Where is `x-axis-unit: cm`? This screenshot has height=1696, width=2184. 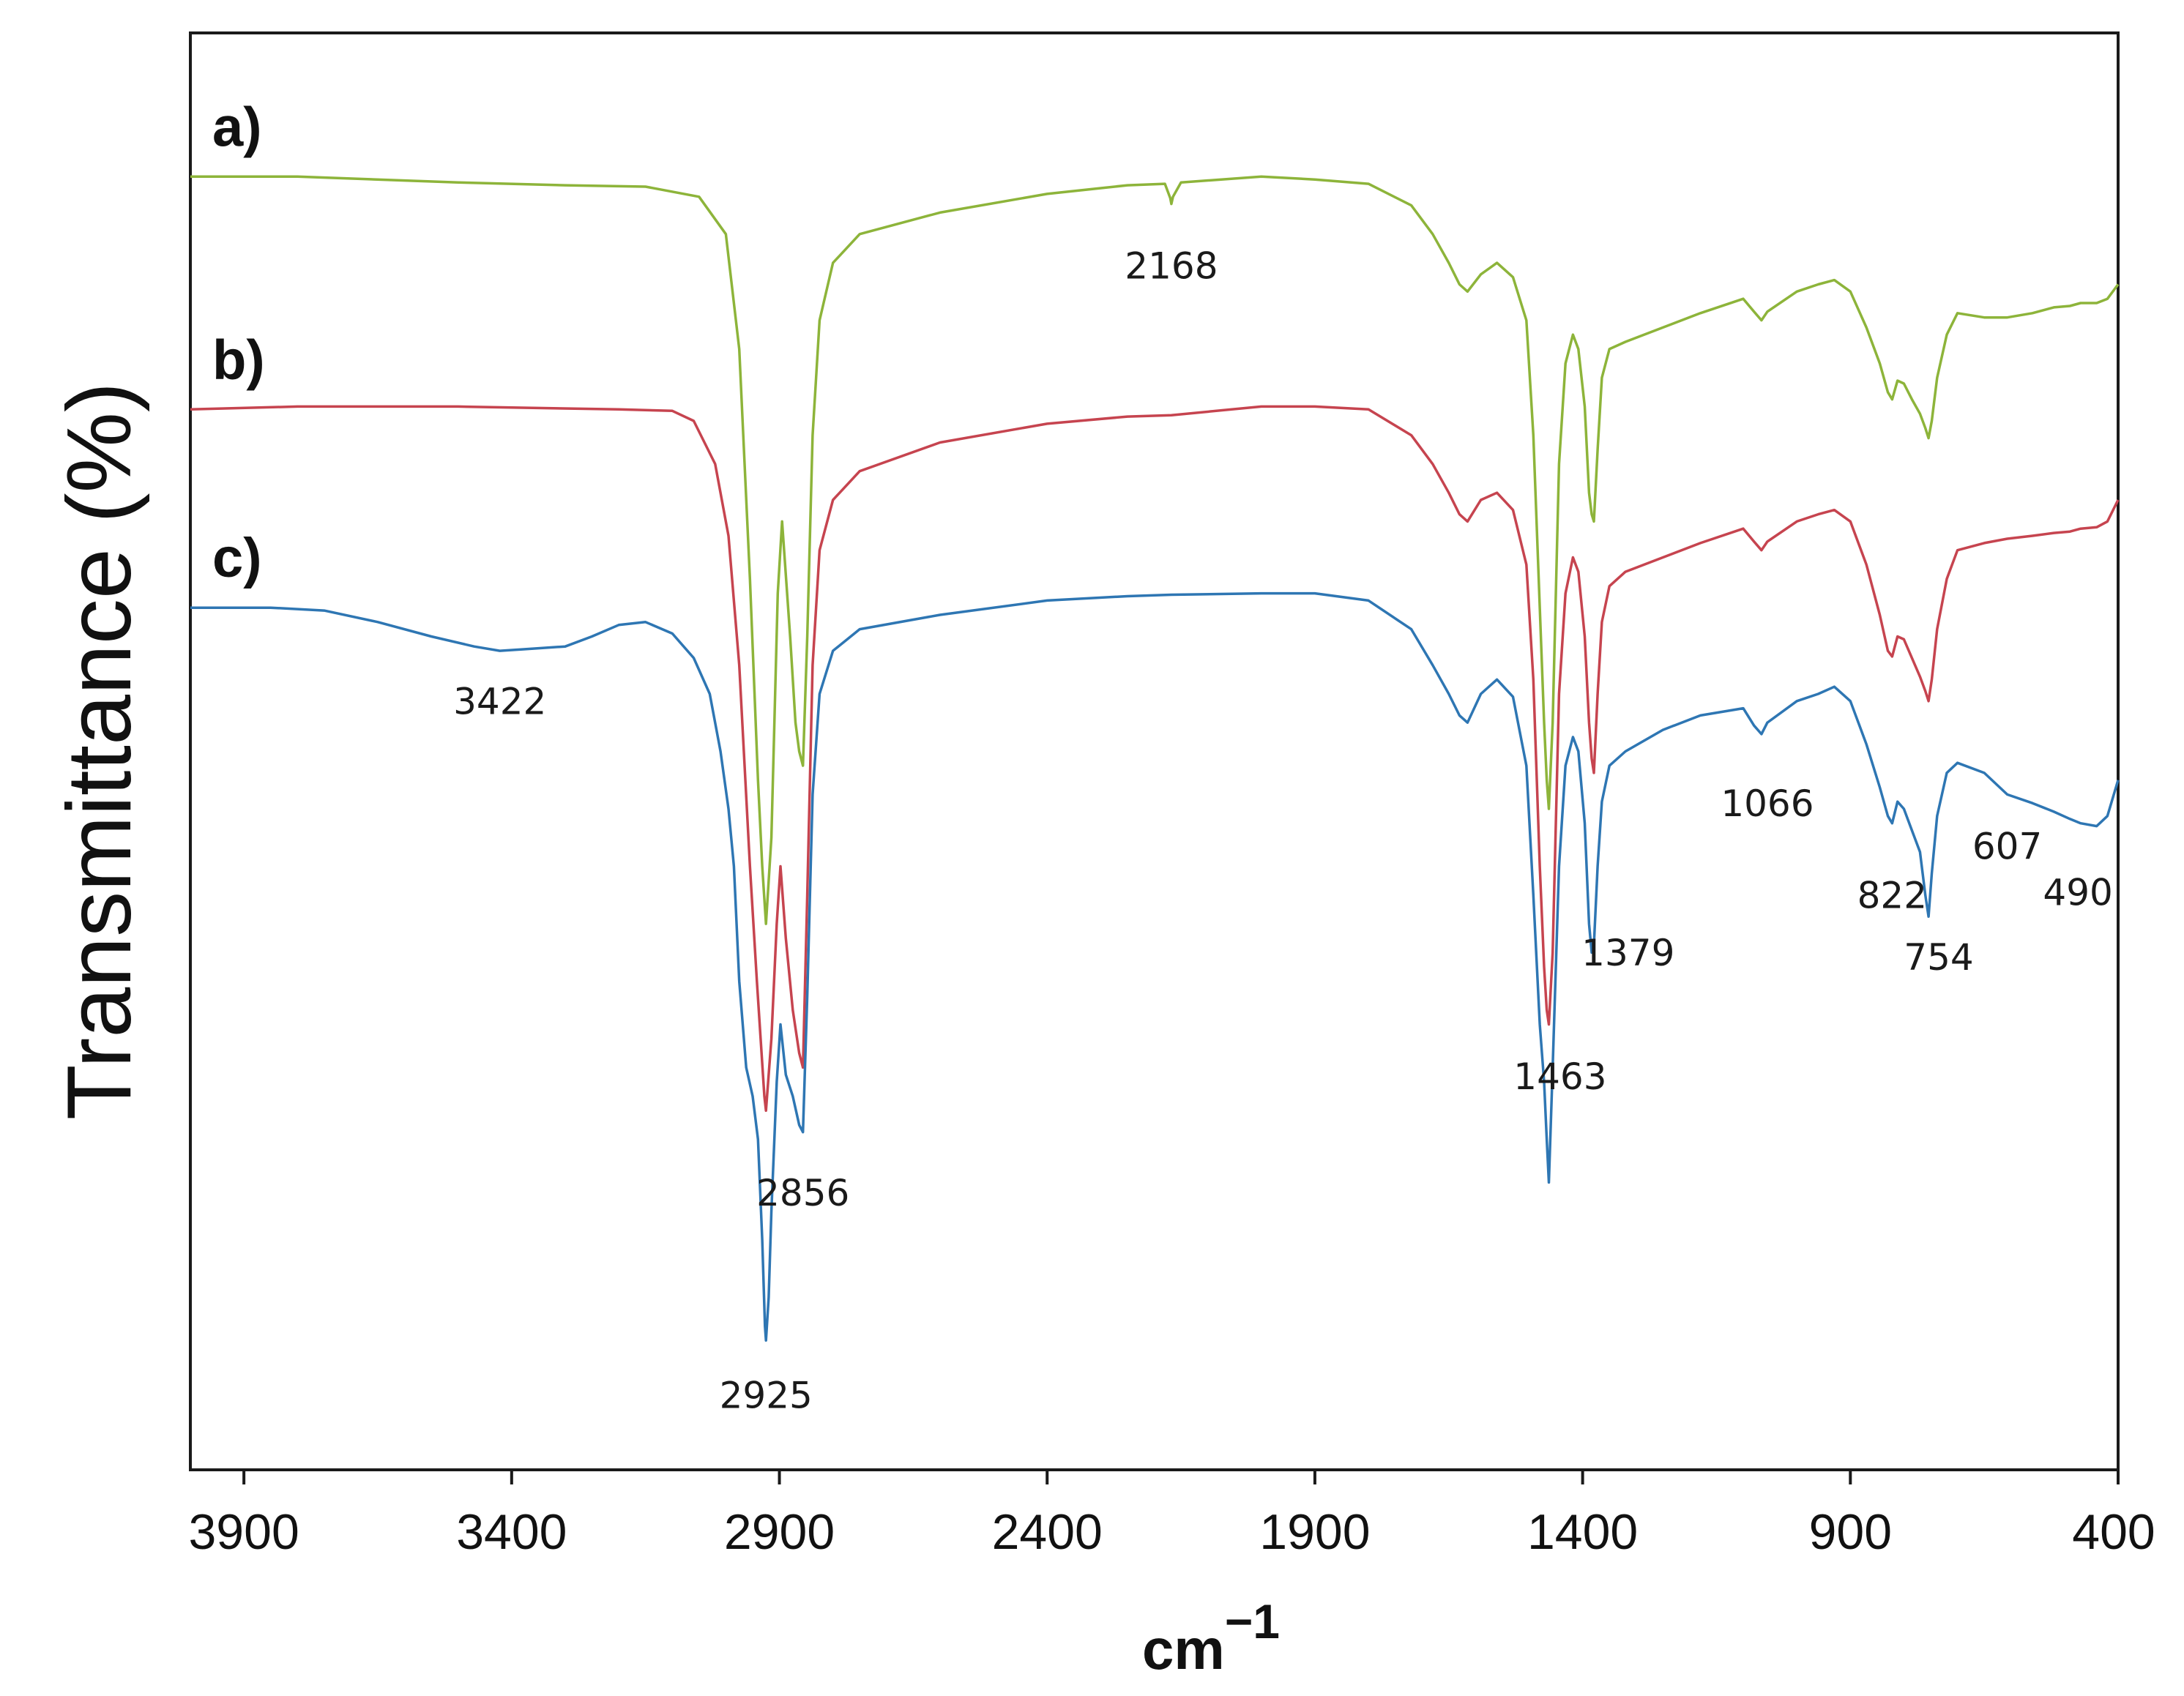
x-axis-unit: cm is located at coordinates (1184, 1649).